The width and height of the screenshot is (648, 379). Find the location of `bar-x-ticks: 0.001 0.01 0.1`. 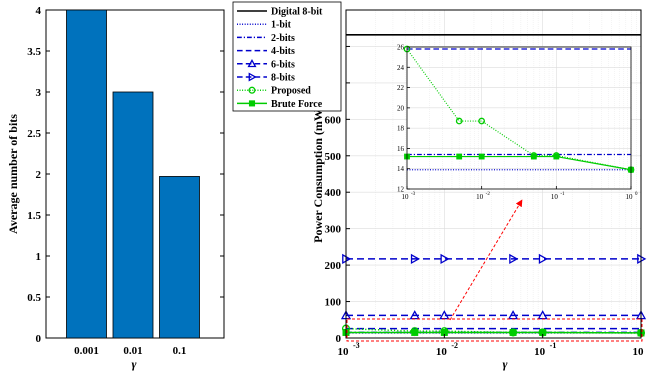

bar-x-ticks: 0.001 0.01 0.1 is located at coordinates (130, 345).